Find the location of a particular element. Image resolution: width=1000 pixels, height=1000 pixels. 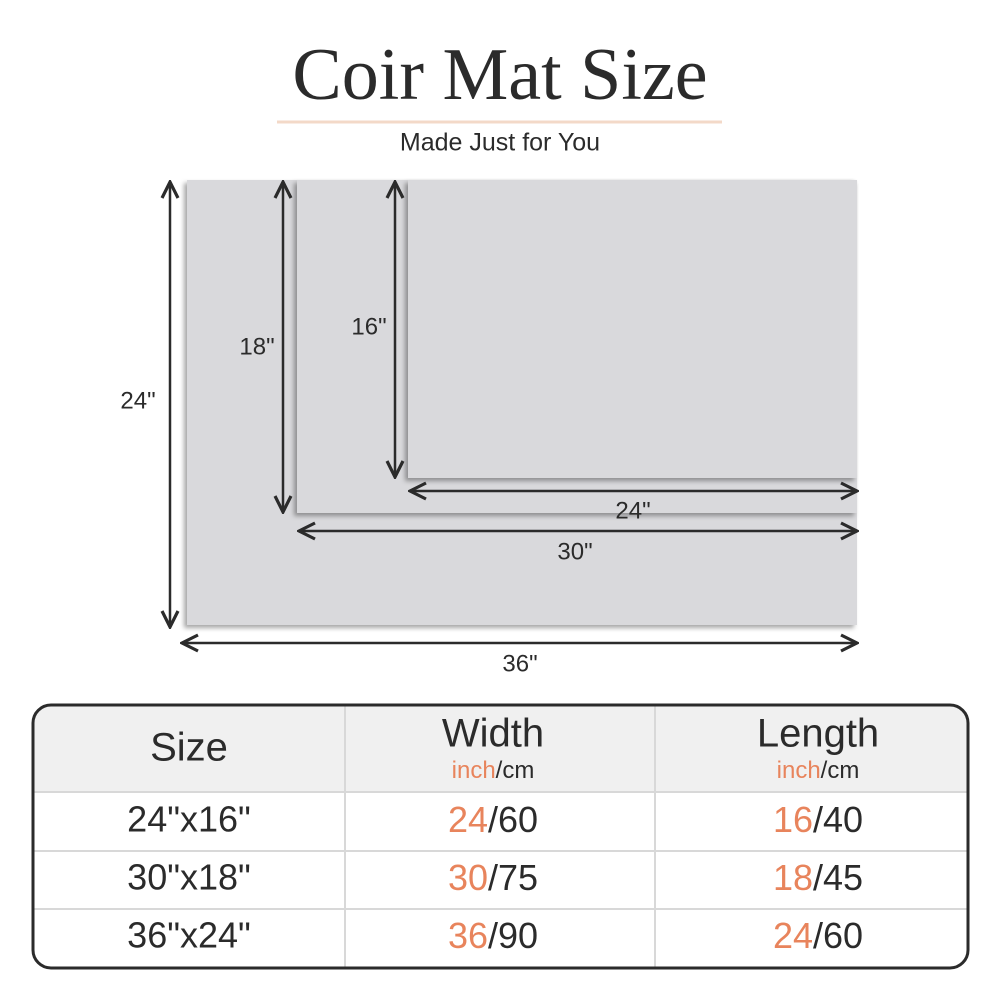

dimension-label: 16" is located at coordinates (368, 326).